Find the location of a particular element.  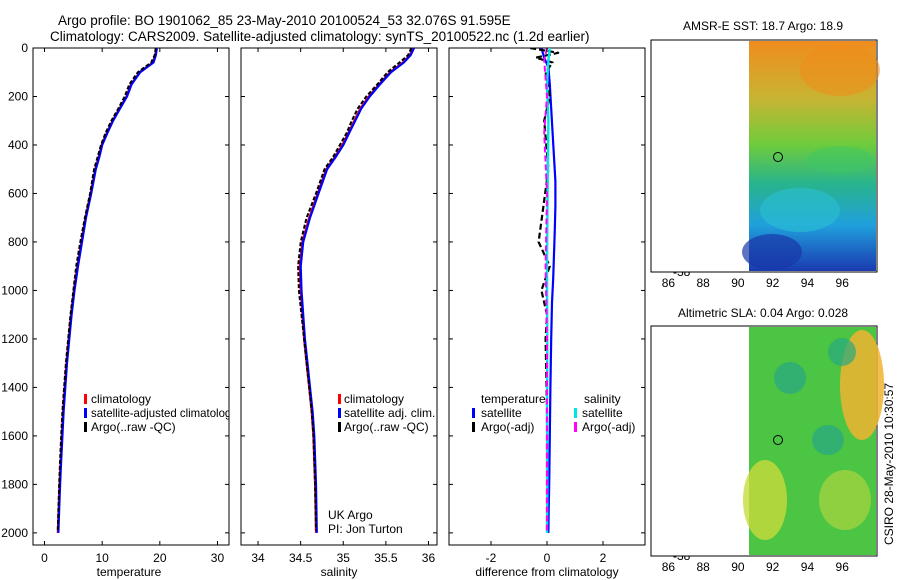

sla-argo-marker is located at coordinates (778, 440).